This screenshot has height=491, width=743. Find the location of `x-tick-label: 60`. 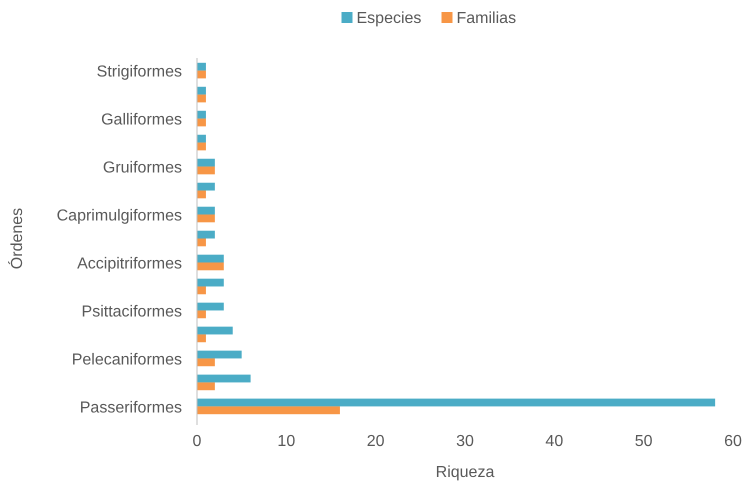

x-tick-label: 60 is located at coordinates (733, 441).